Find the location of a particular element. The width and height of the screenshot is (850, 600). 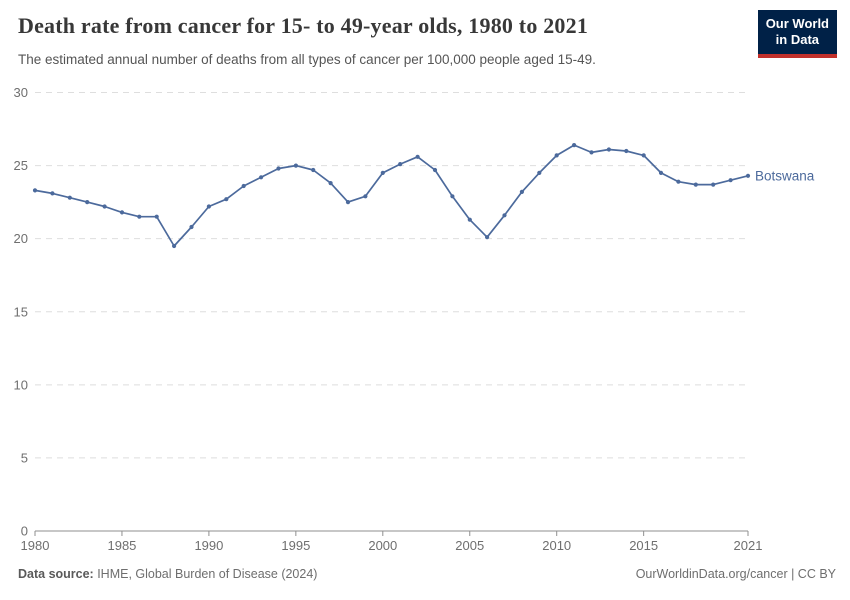

y-tick-label-10: 10 is located at coordinates (21, 384).